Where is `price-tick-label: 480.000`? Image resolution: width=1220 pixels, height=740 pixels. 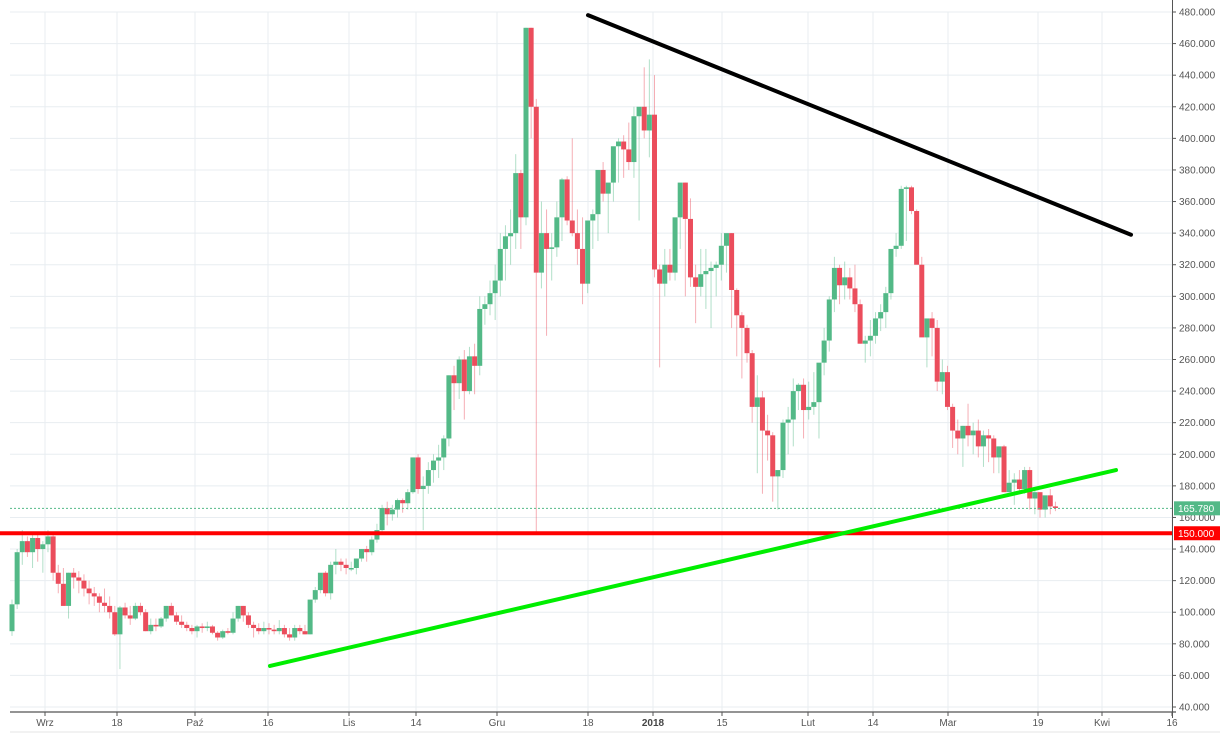
price-tick-label: 480.000 is located at coordinates (1197, 13).